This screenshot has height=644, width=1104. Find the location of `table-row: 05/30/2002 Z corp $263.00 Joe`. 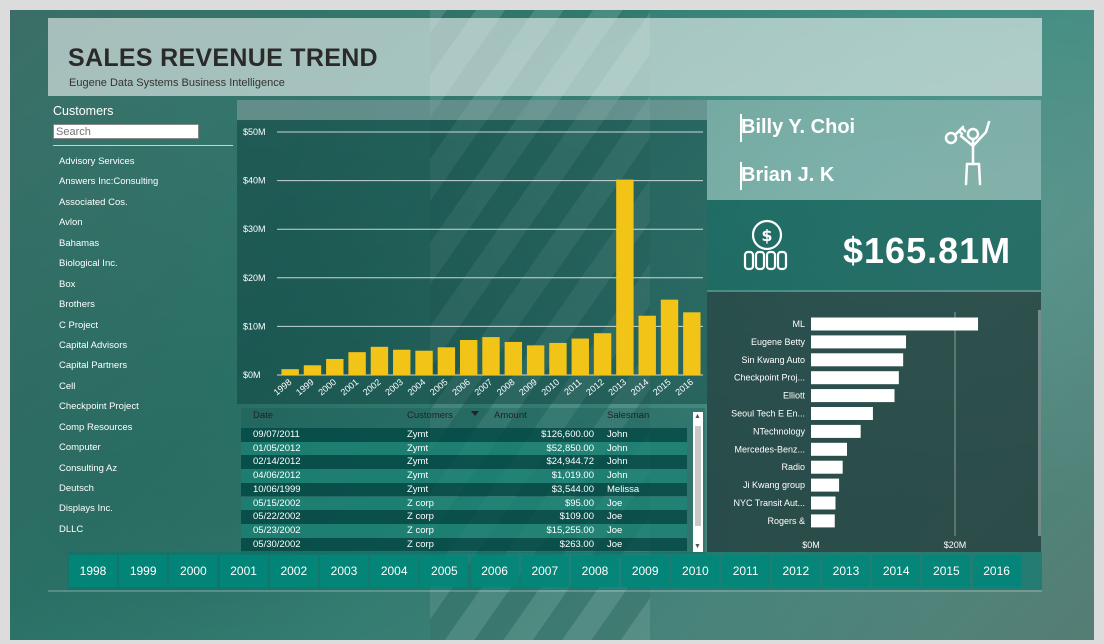

table-row: 05/30/2002 Z corp $263.00 Joe is located at coordinates (464, 544).